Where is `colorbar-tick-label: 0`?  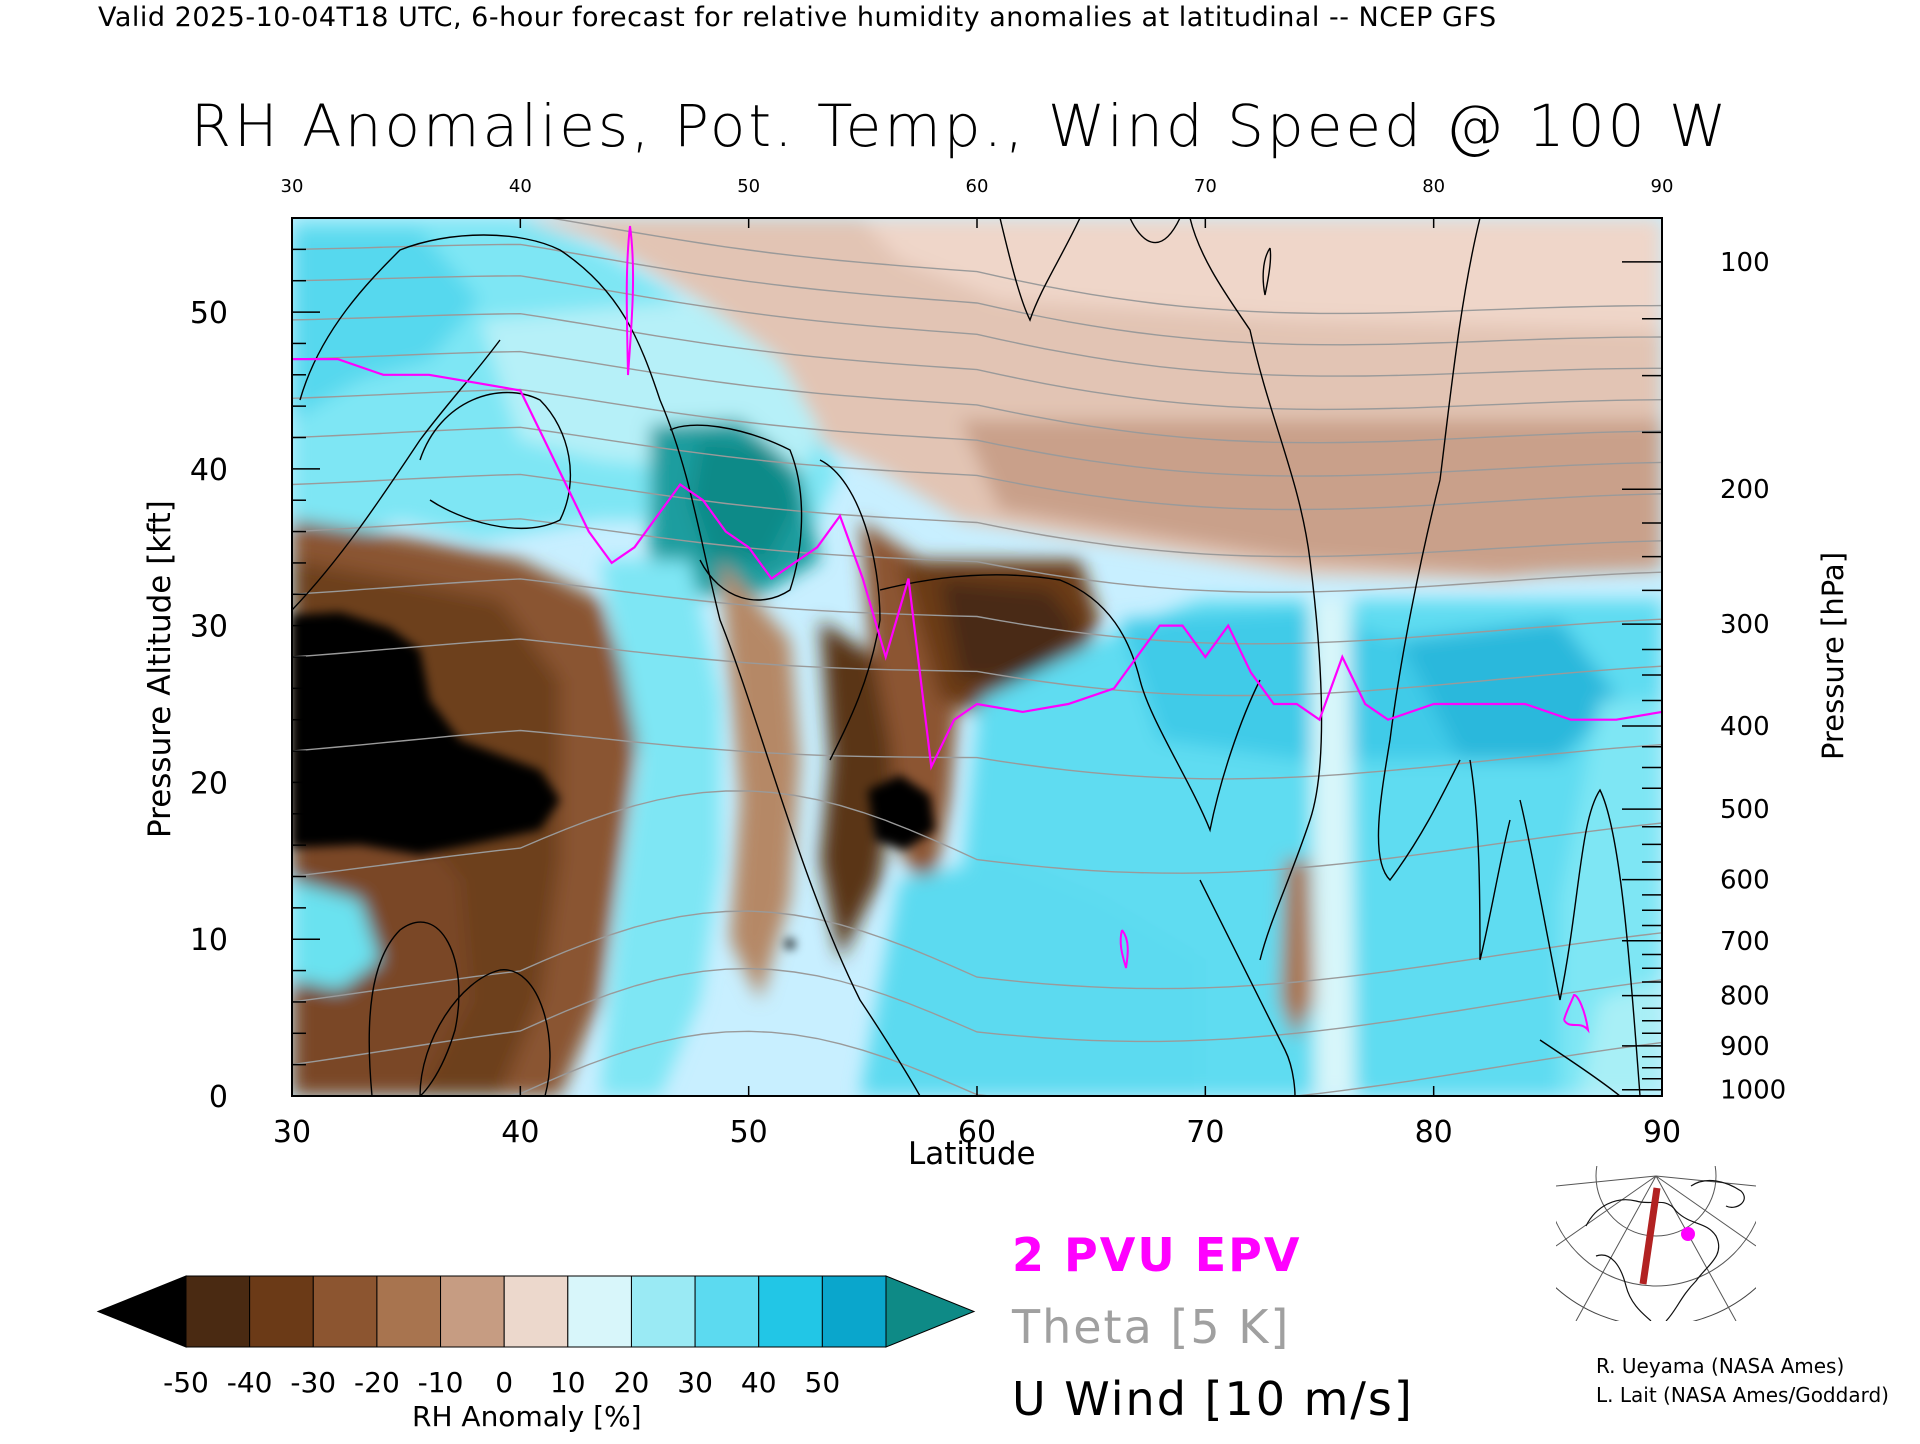 colorbar-tick-label: 0 is located at coordinates (504, 1382).